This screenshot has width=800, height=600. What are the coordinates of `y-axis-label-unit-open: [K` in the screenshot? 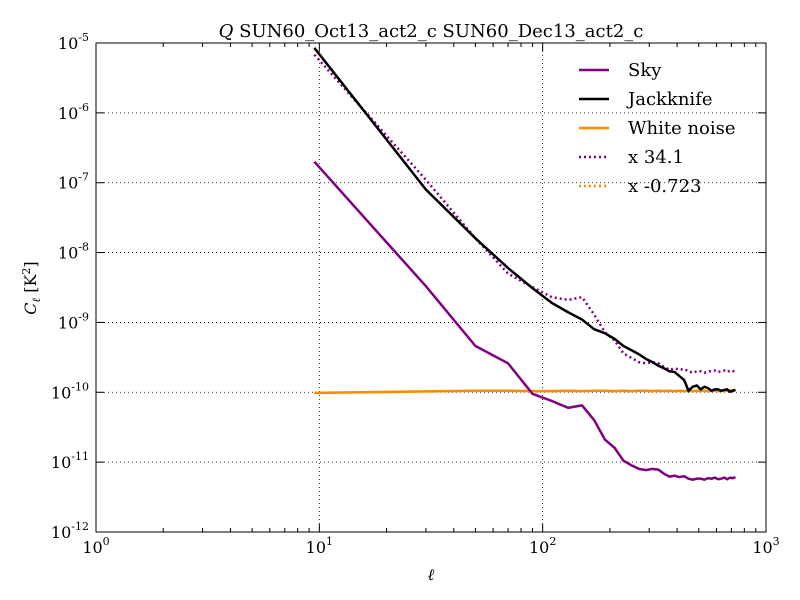 It's located at (30, 286).